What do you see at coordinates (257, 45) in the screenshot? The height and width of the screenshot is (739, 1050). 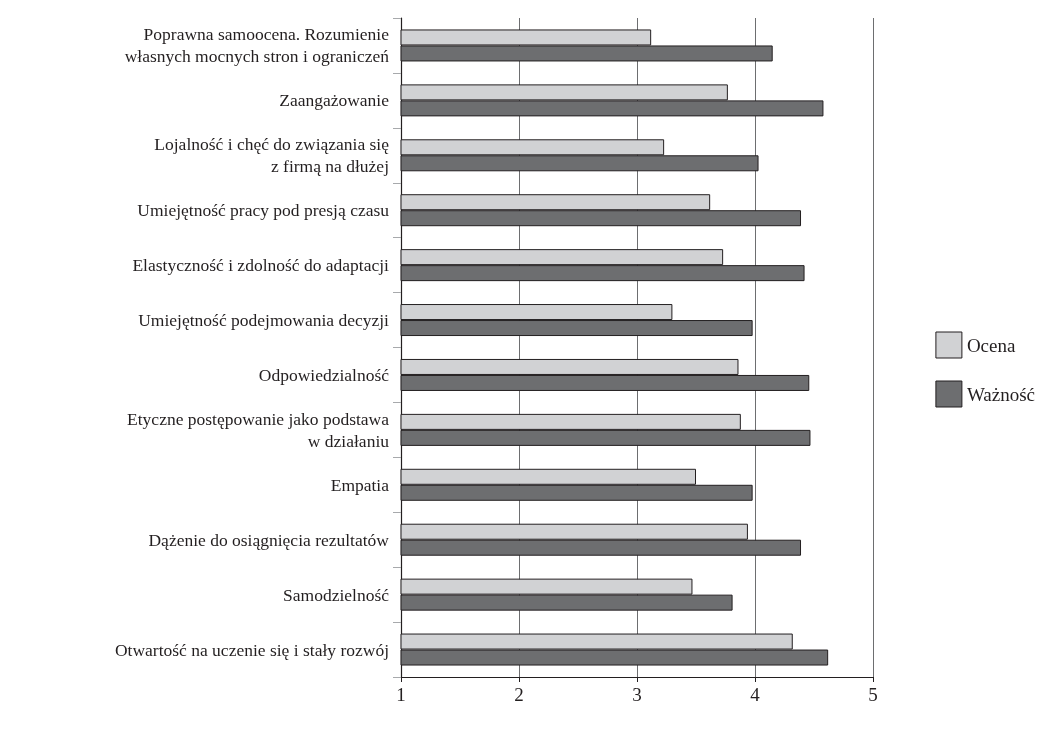 I see `y-tick-label: Poprawna samoocena. Rozumienie własnych mocnych stron i ograniczeń` at bounding box center [257, 45].